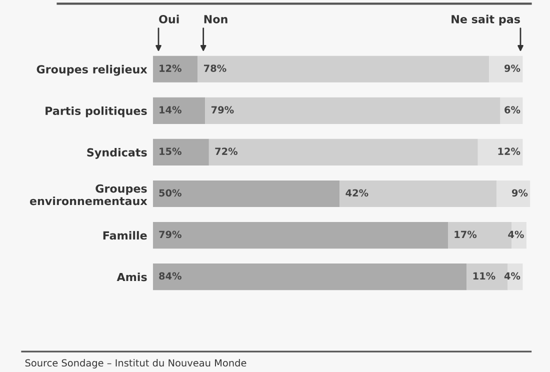 The image size is (550, 372). Describe the element at coordinates (171, 110) in the screenshot. I see `data-label: 14%` at that location.